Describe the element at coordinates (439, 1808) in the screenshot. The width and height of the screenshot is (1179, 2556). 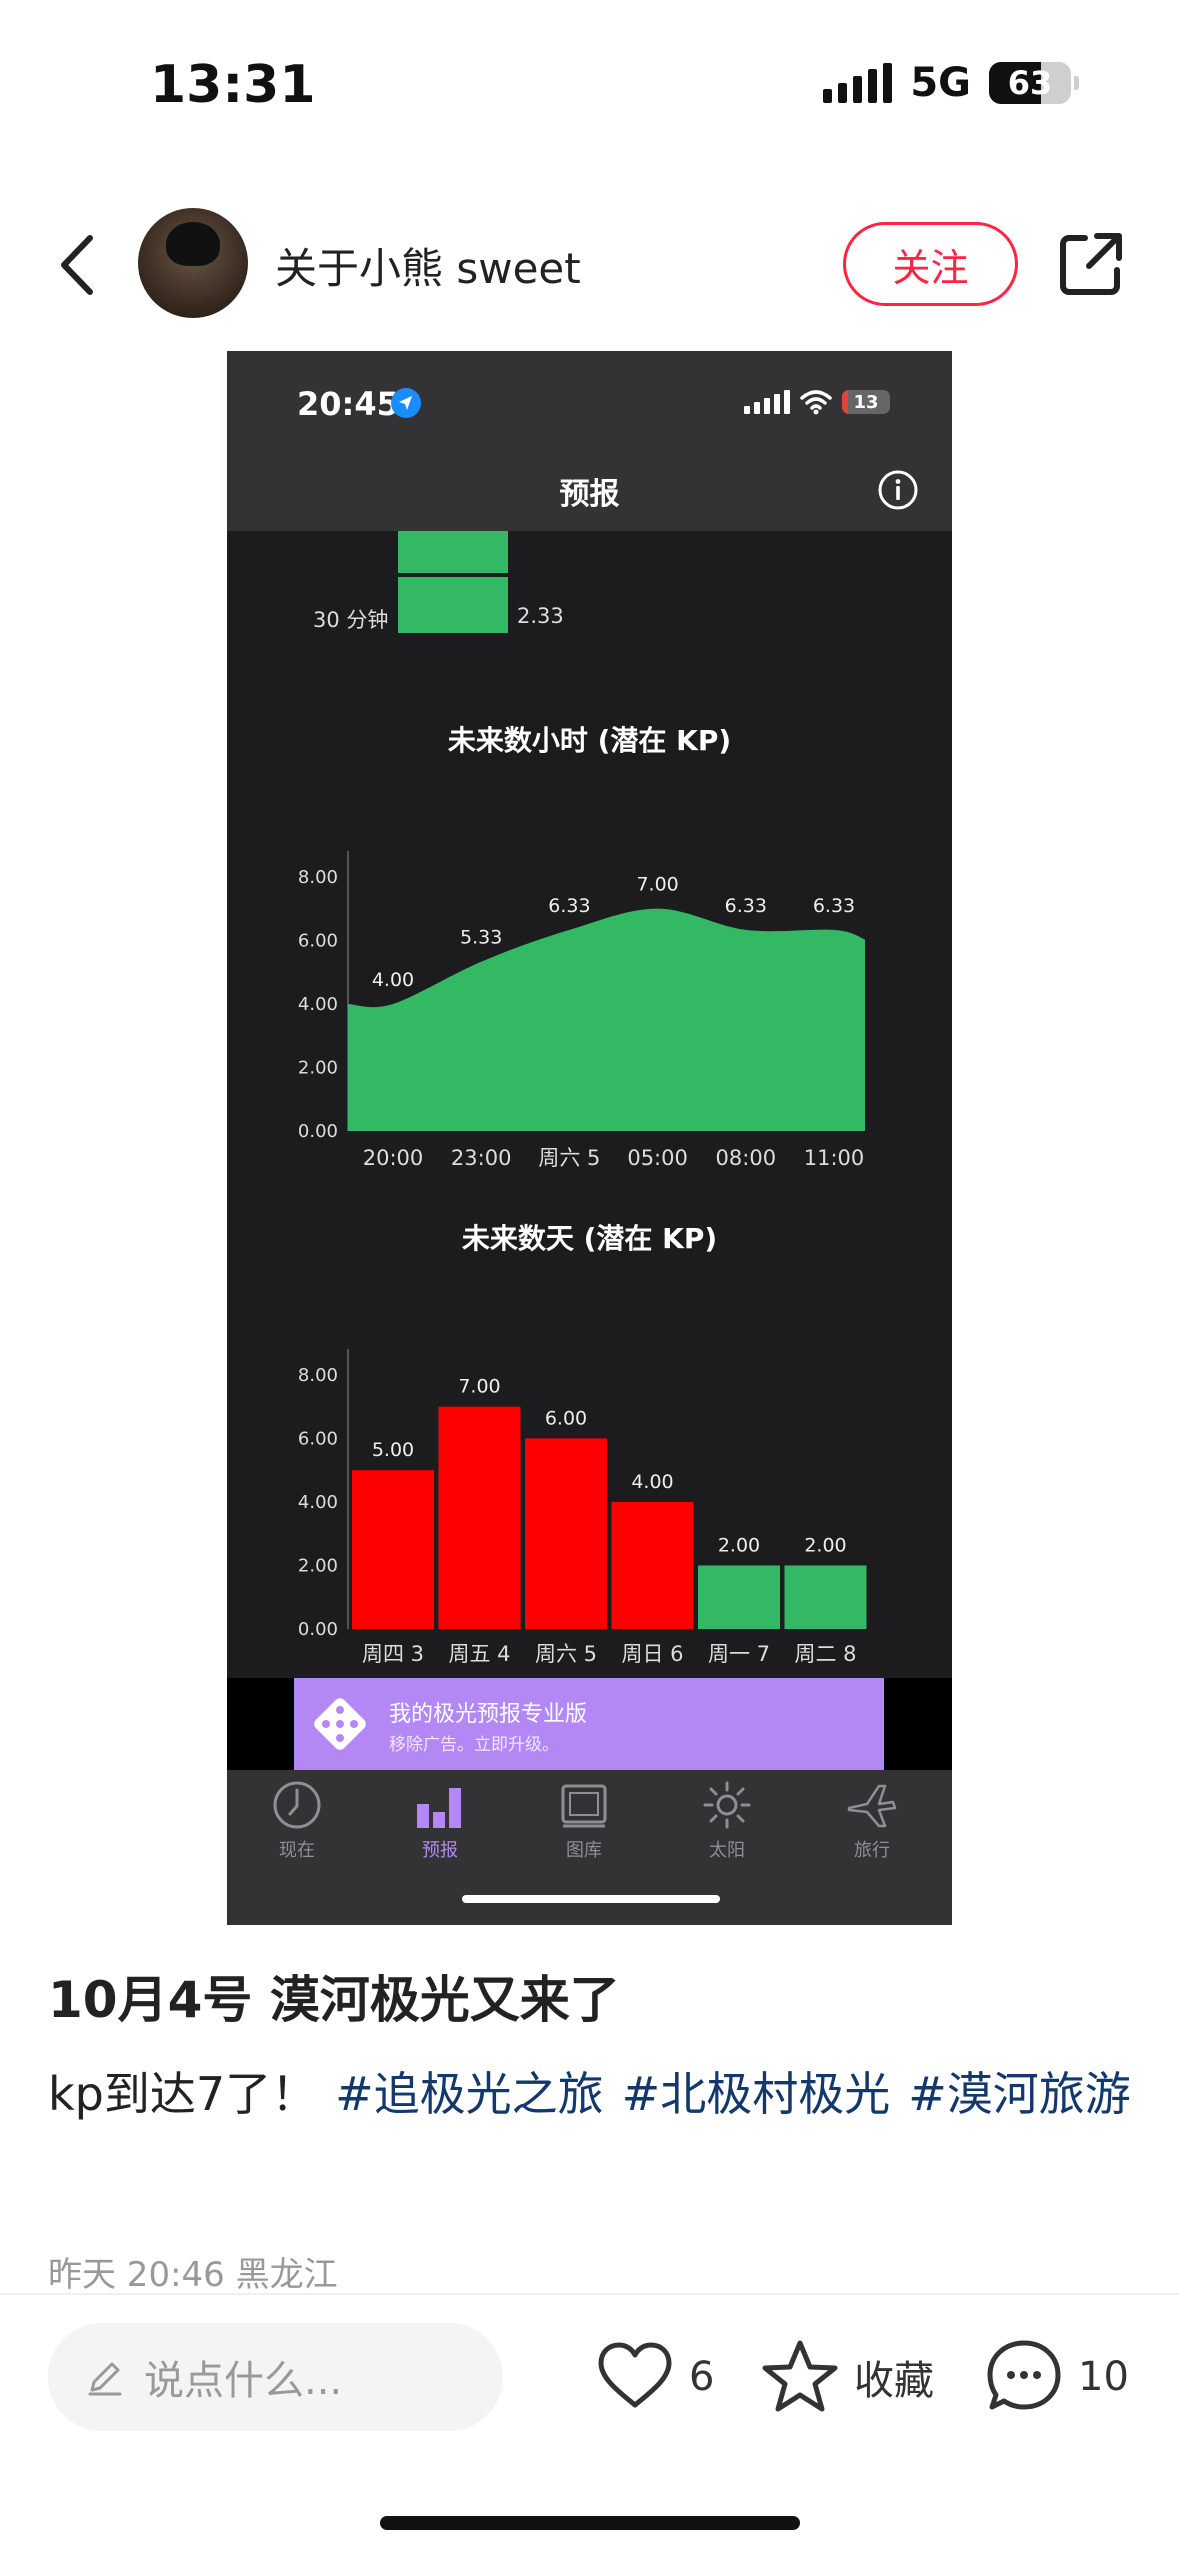
I see `bar-chart-icon` at that location.